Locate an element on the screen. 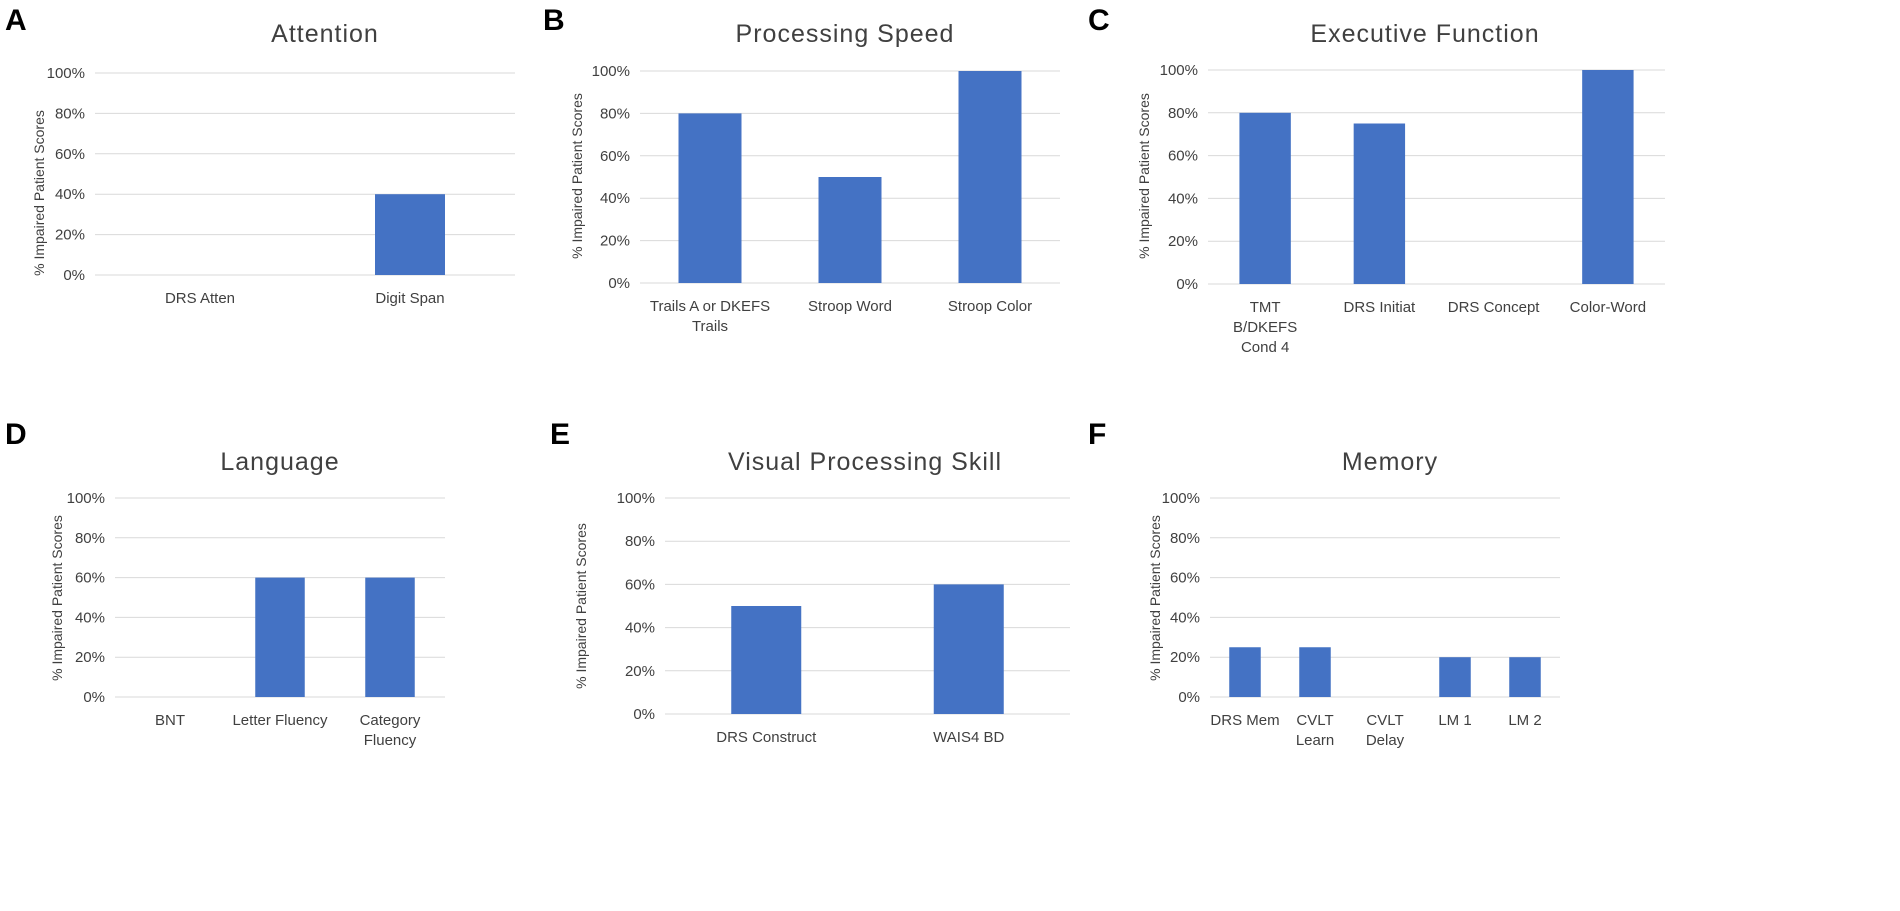 This screenshot has width=1900, height=911. x-tick-label-f-0: DRS Mem is located at coordinates (1244, 720).